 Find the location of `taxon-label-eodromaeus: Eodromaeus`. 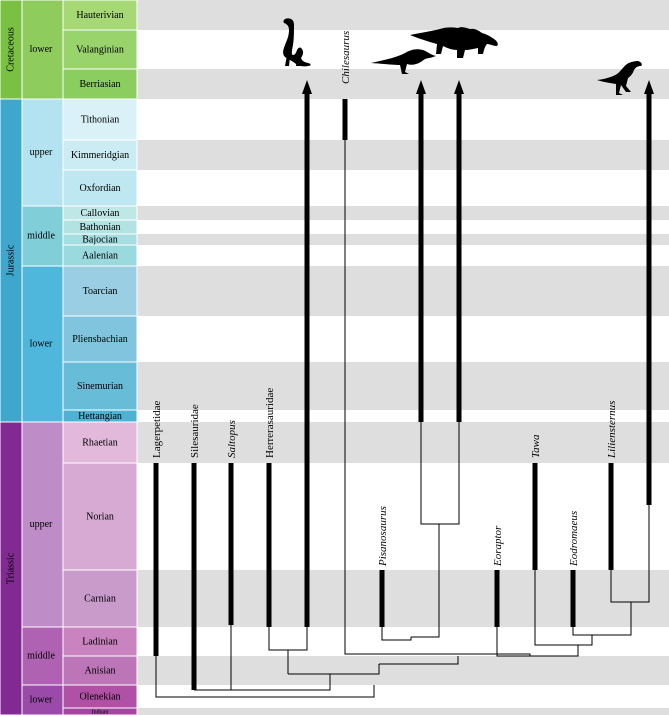

taxon-label-eodromaeus: Eodromaeus is located at coordinates (574, 539).